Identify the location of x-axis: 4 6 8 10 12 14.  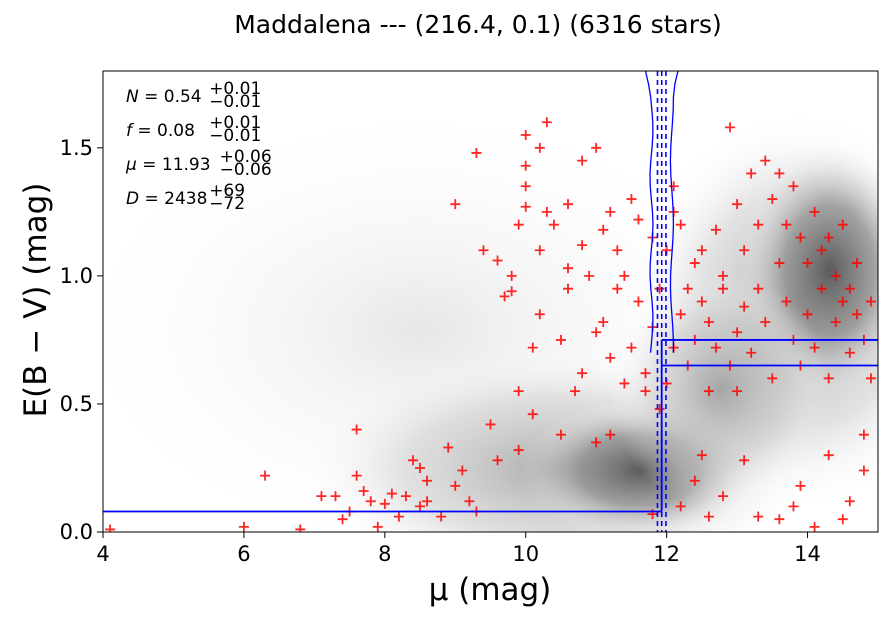
(458, 549).